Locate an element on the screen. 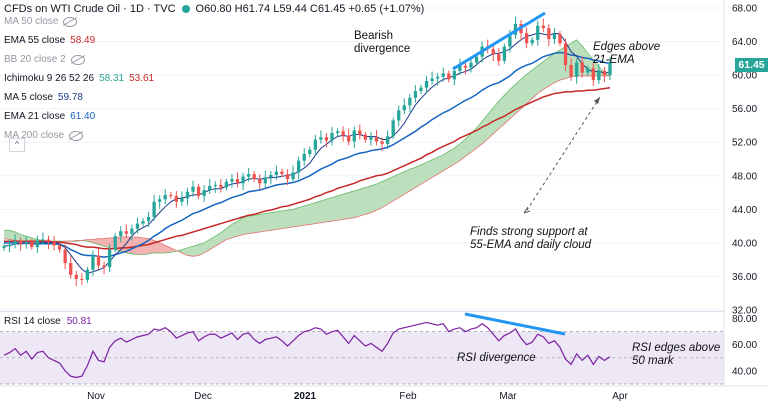 The width and height of the screenshot is (768, 406). indicator-legend-item: EMA 21 close 61.40 is located at coordinates (49, 116).